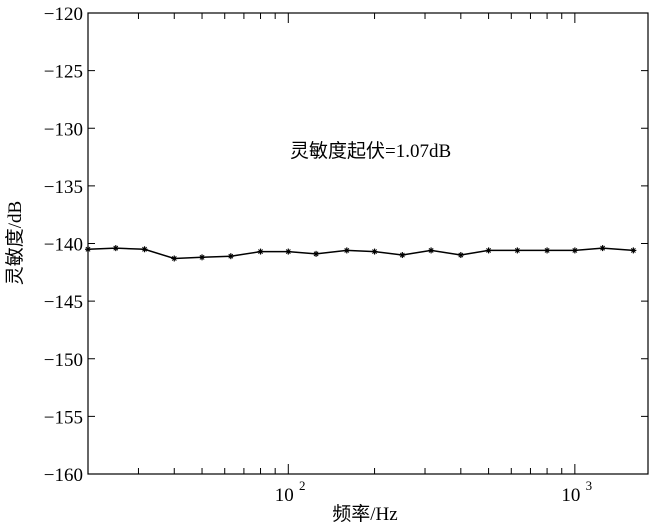  What do you see at coordinates (370, 151) in the screenshot?
I see `annotation-text: 灵敏度起伏=1.07dB` at bounding box center [370, 151].